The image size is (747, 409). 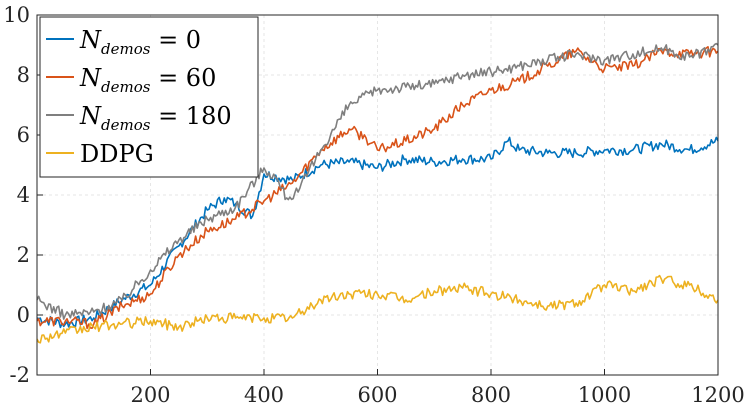 I want to click on legend-label: Ndemos = 0, so click(x=140, y=42).